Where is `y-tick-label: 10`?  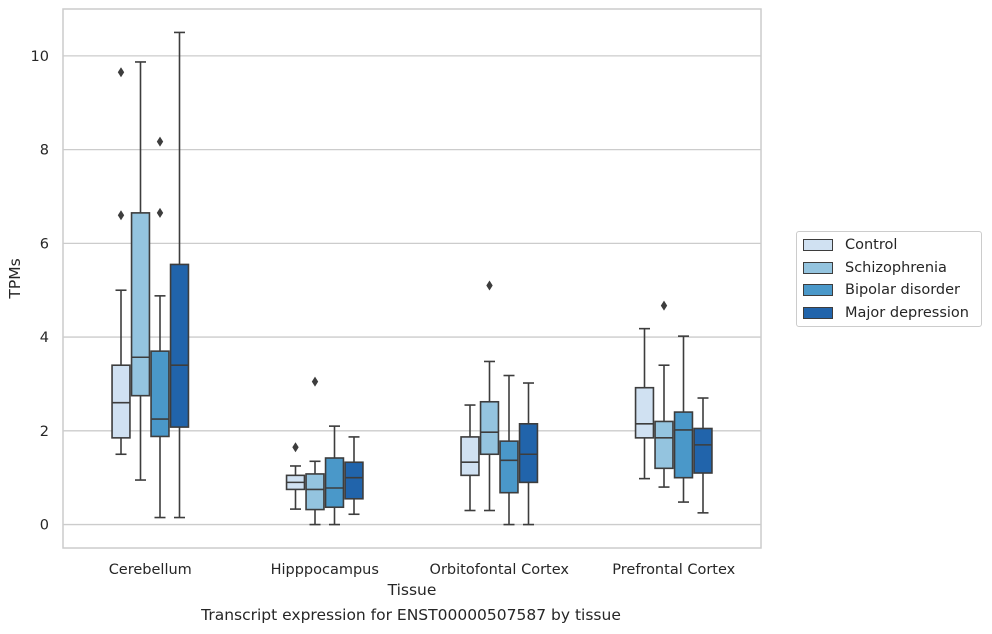 y-tick-label: 10 is located at coordinates (40, 57).